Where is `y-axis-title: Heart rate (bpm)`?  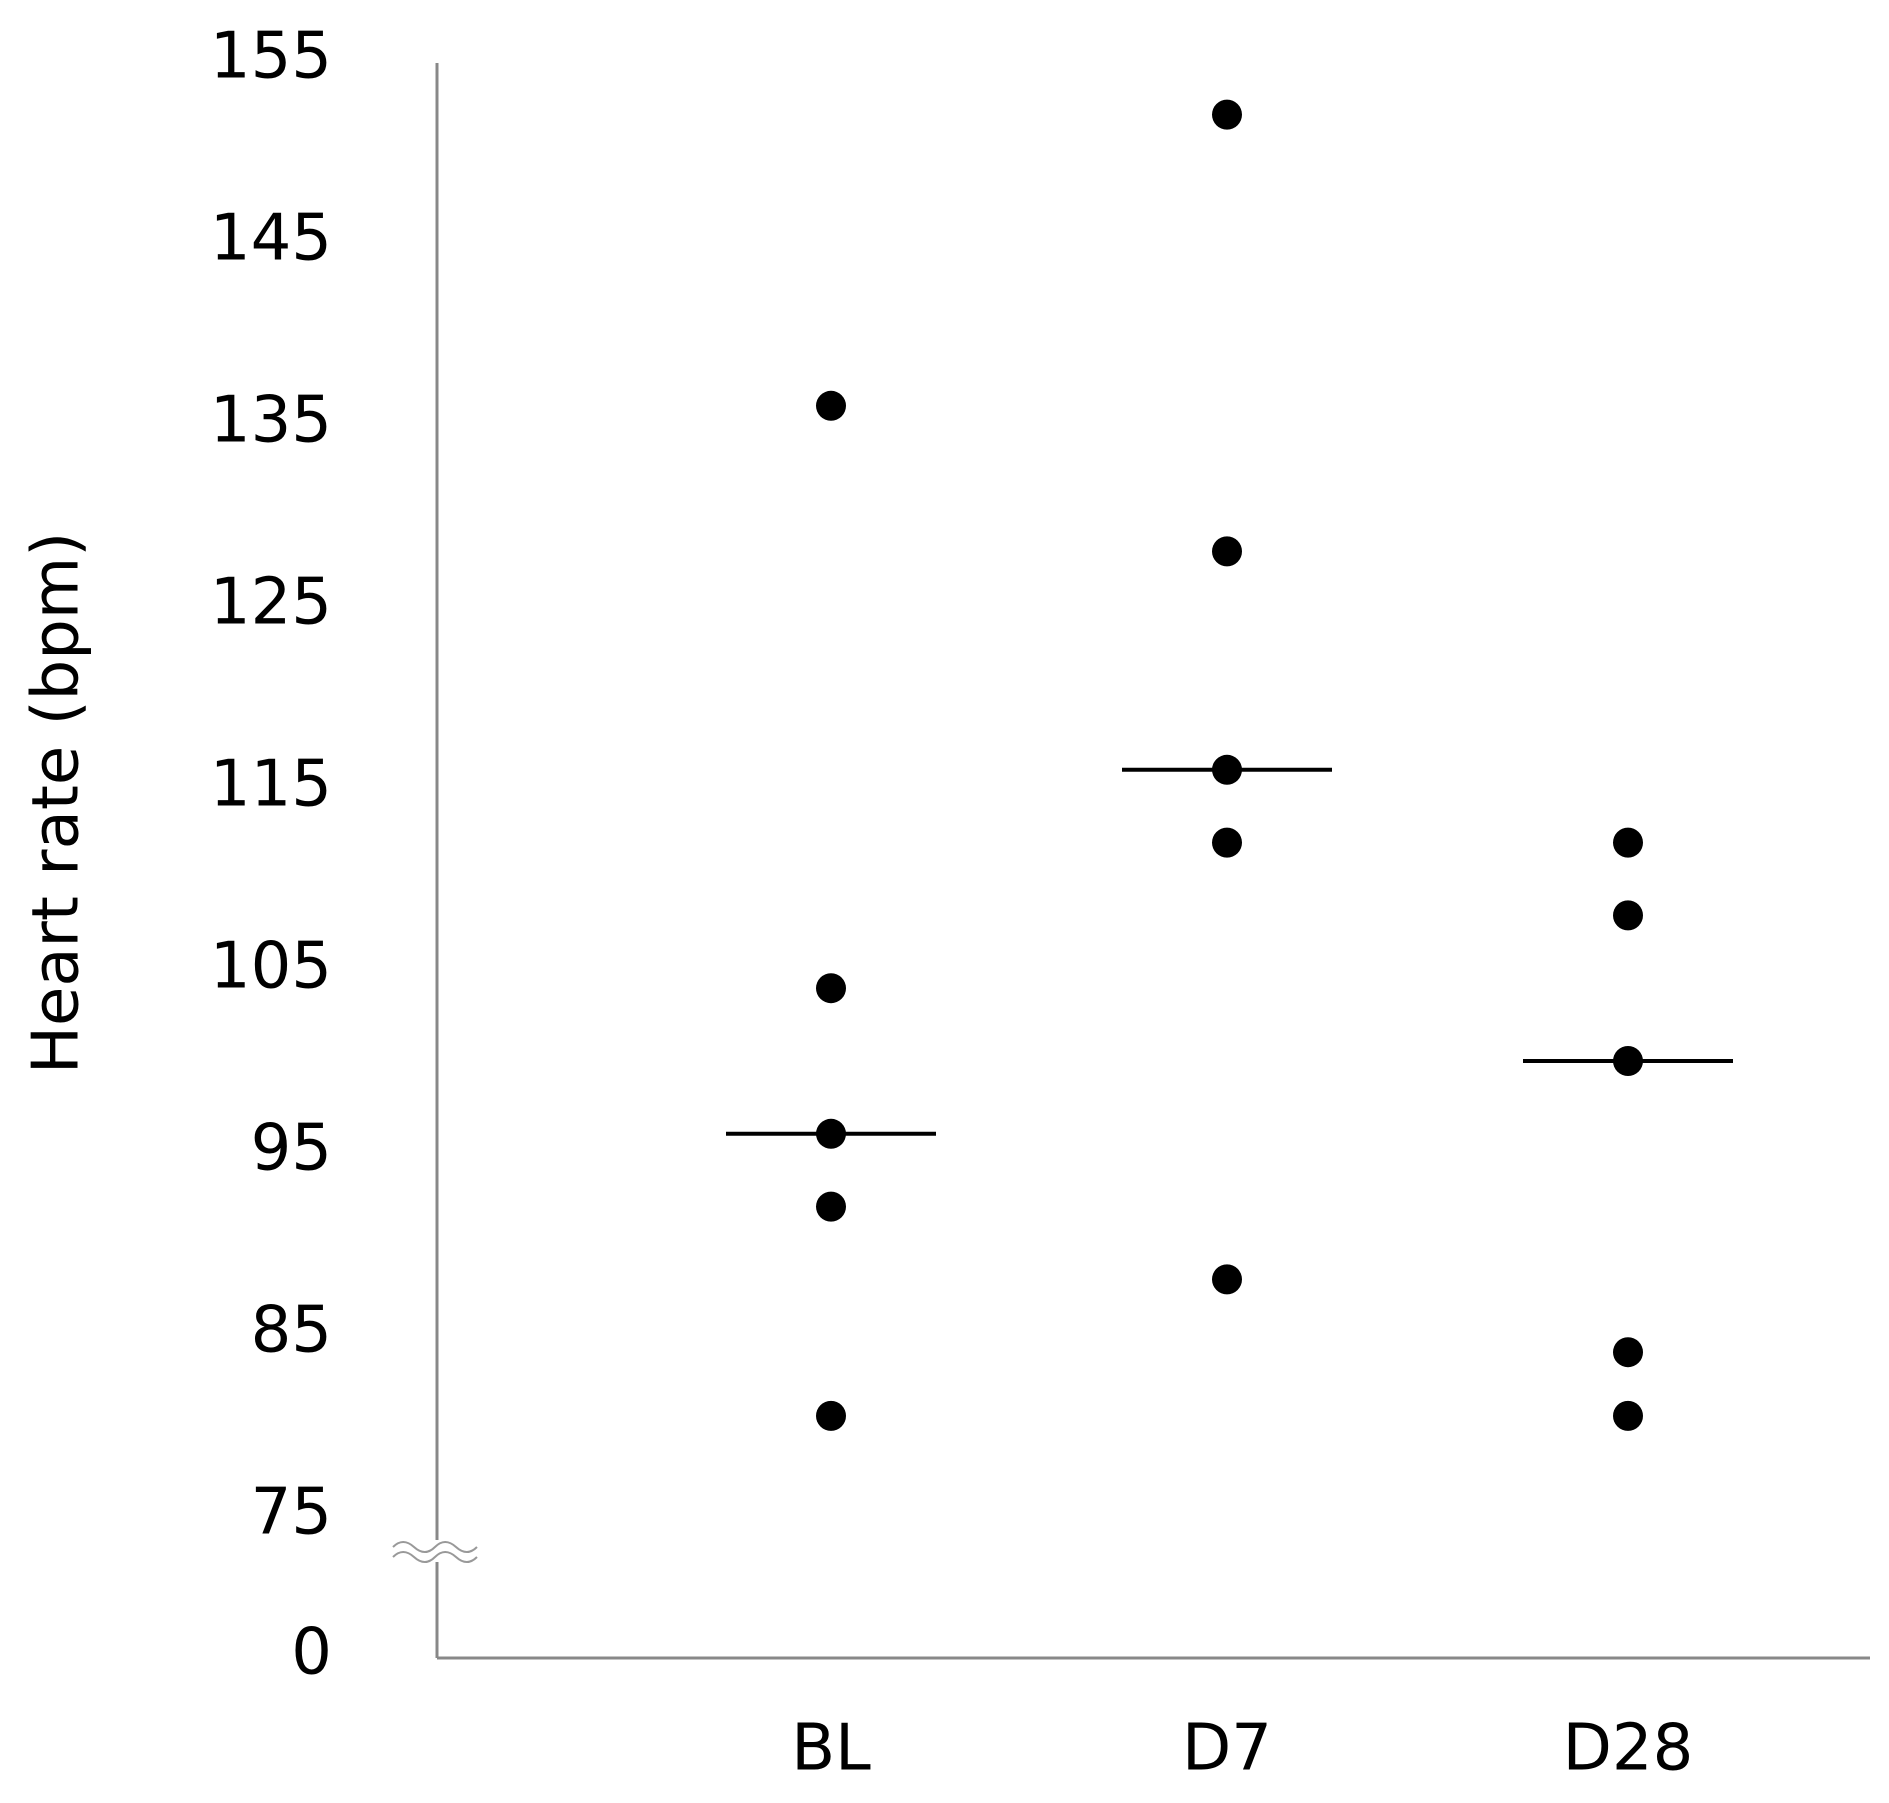 y-axis-title: Heart rate (bpm) is located at coordinates (57, 803).